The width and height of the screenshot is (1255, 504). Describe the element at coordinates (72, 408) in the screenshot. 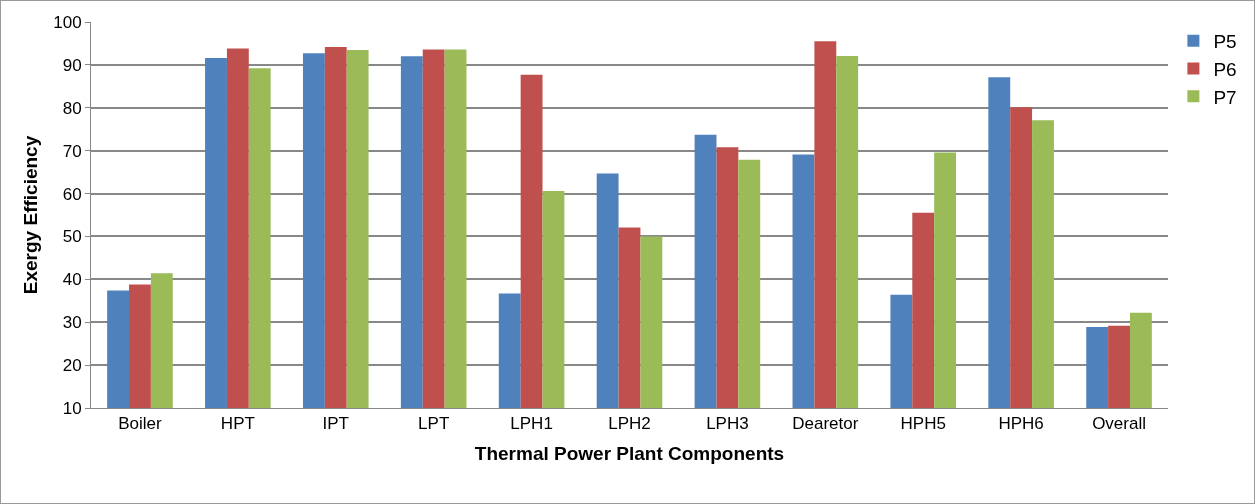

I see `y-tick-label: 10` at that location.